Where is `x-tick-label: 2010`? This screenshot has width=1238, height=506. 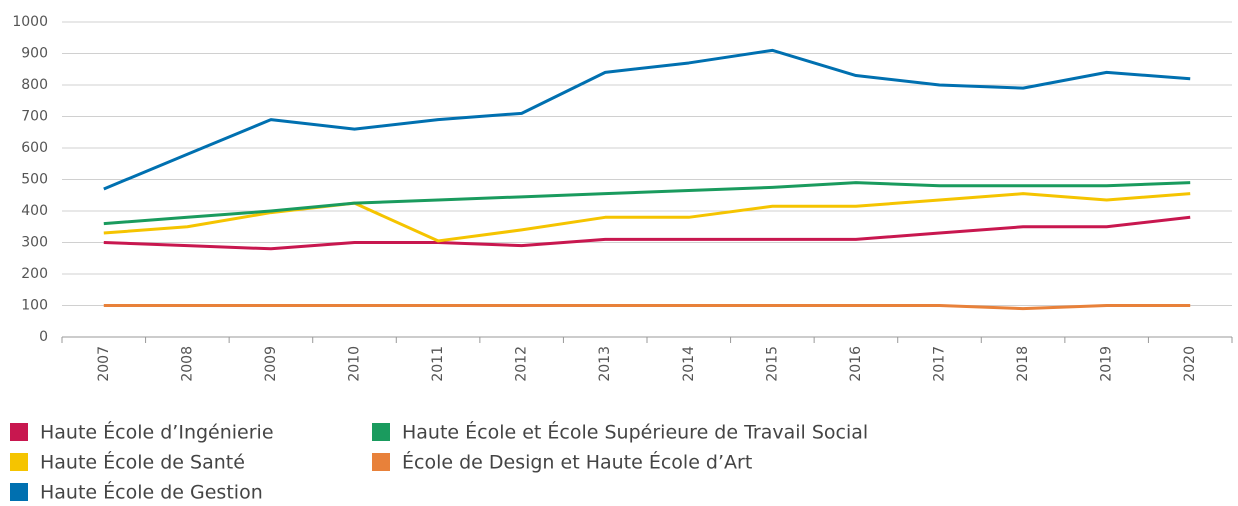 x-tick-label: 2010 is located at coordinates (355, 364).